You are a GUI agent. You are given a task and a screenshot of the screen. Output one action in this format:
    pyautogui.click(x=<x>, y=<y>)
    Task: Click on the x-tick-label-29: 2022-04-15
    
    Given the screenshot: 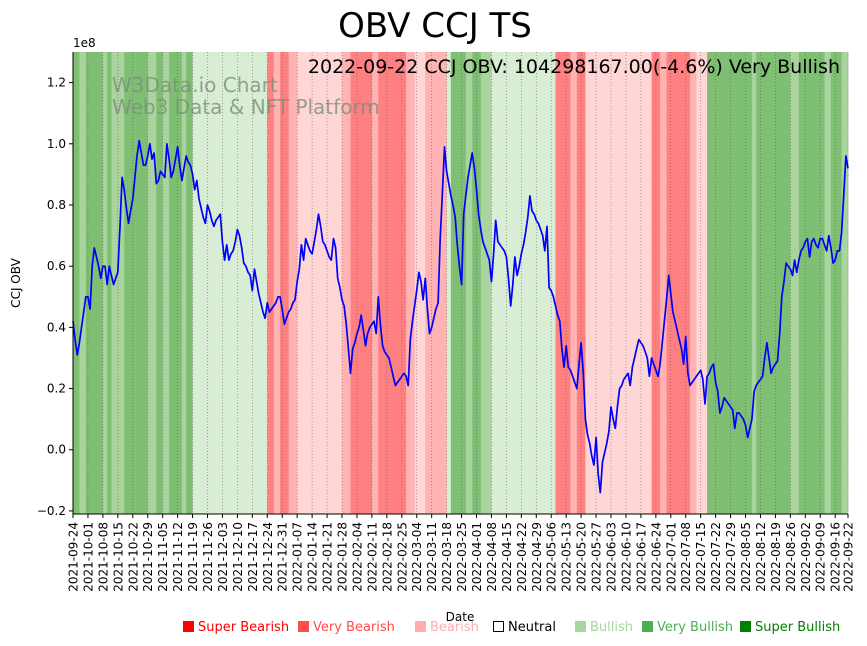 What is the action you would take?
    pyautogui.click(x=507, y=557)
    